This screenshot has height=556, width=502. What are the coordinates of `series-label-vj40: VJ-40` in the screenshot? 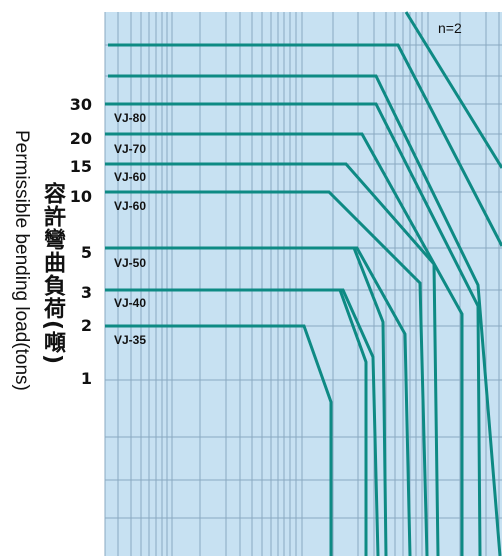 It's located at (130, 303).